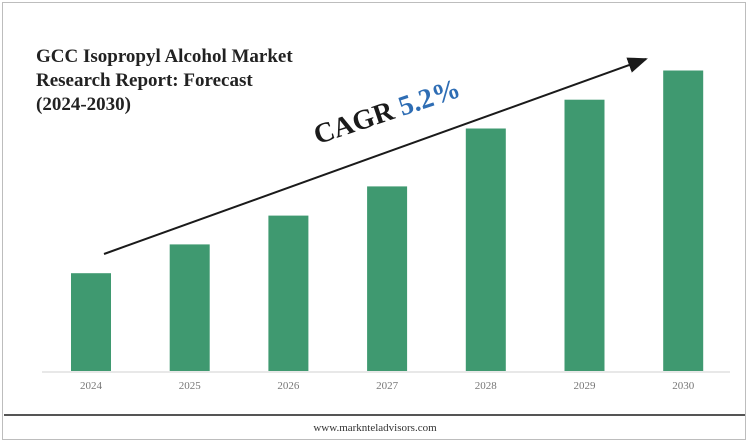 This screenshot has width=750, height=445. I want to click on x-tick-label-2029: 2029, so click(585, 386).